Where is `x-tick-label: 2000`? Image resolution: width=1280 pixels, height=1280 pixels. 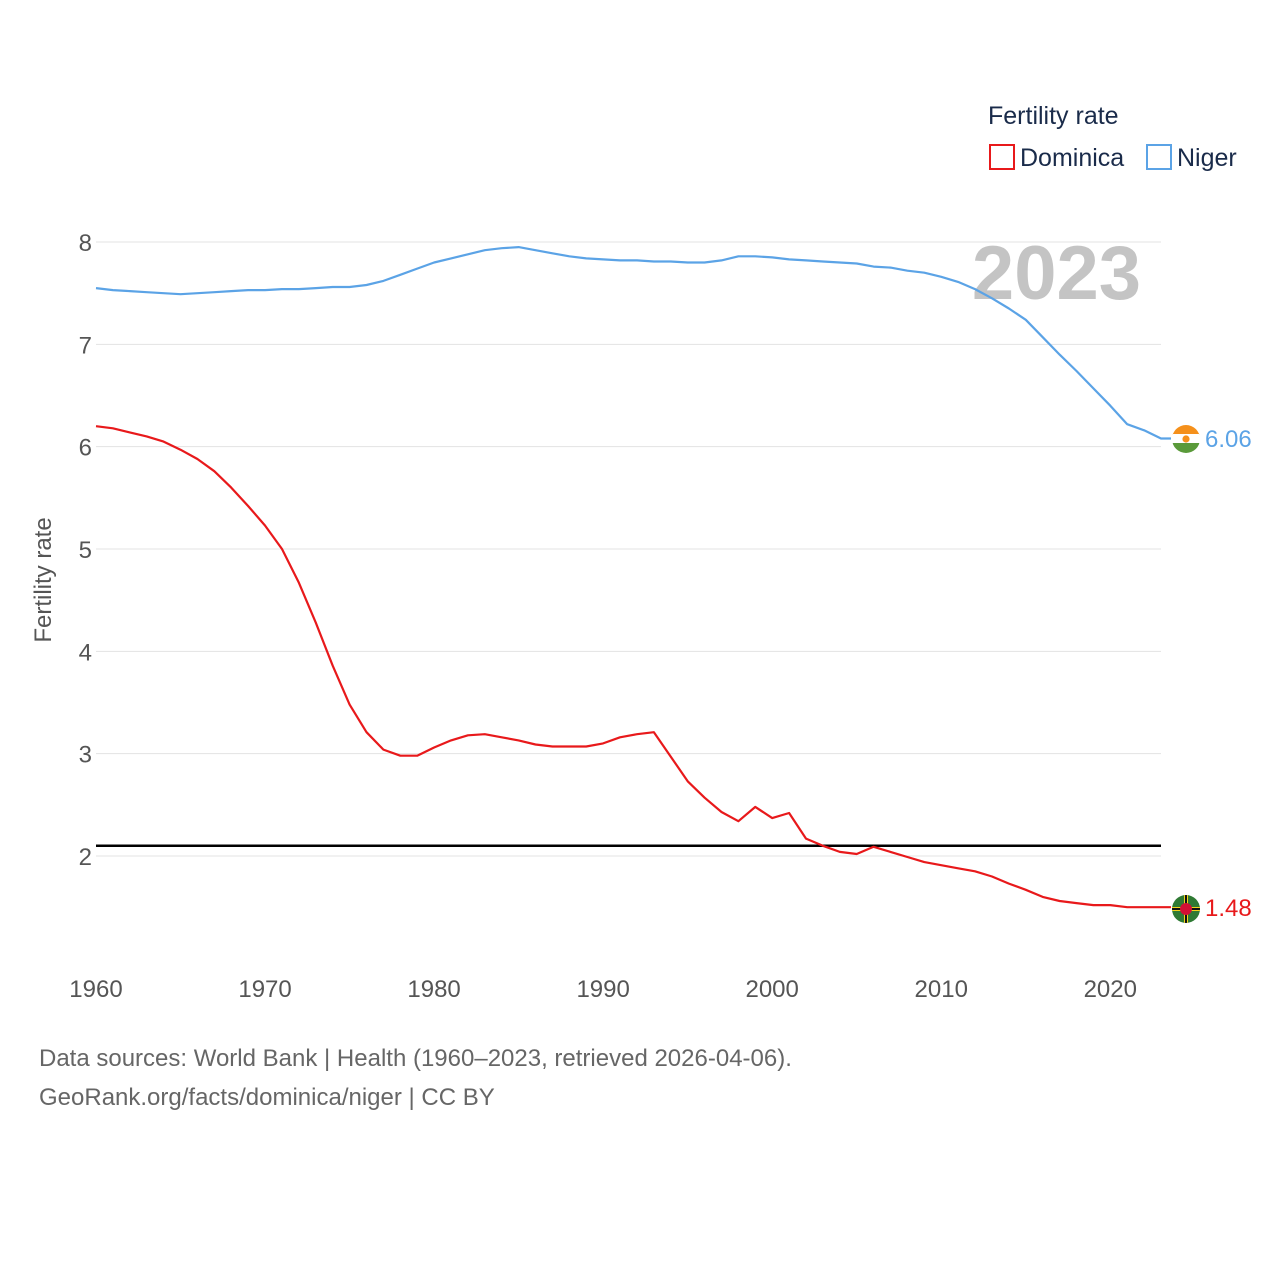 x-tick-label: 2000 is located at coordinates (771, 989).